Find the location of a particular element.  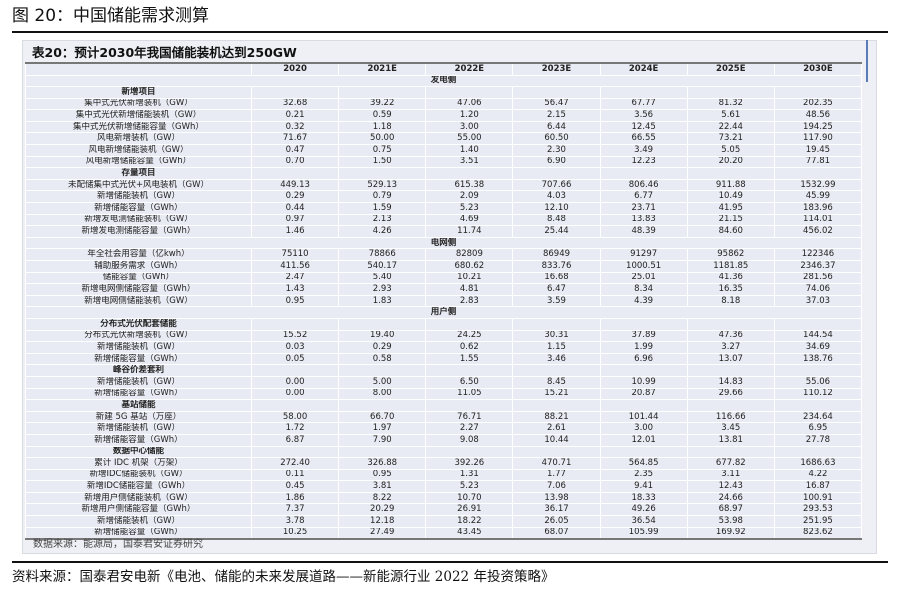

value-cell: 12.45 is located at coordinates (643, 127).